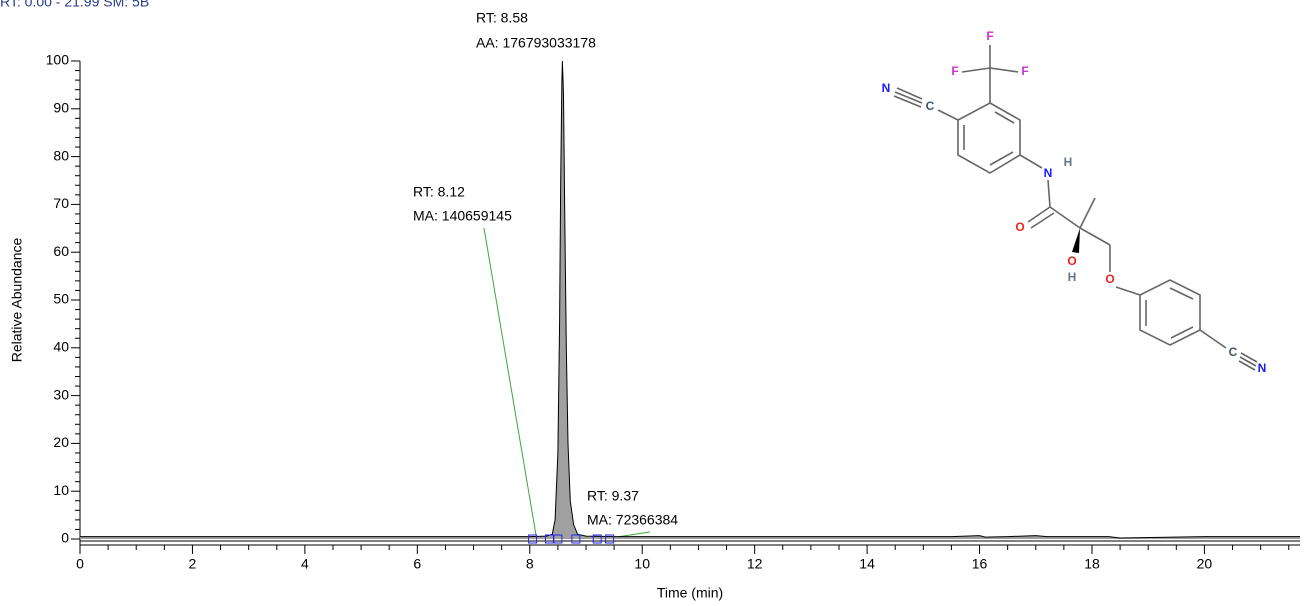  I want to click on annotation: MA: 140659145, so click(462, 216).